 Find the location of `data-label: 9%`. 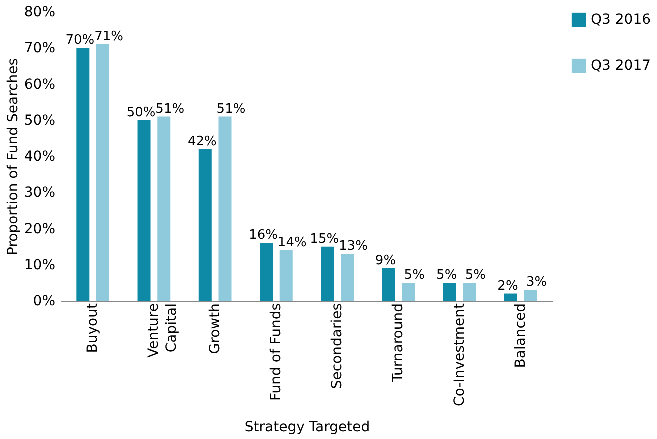

data-label: 9% is located at coordinates (385, 260).